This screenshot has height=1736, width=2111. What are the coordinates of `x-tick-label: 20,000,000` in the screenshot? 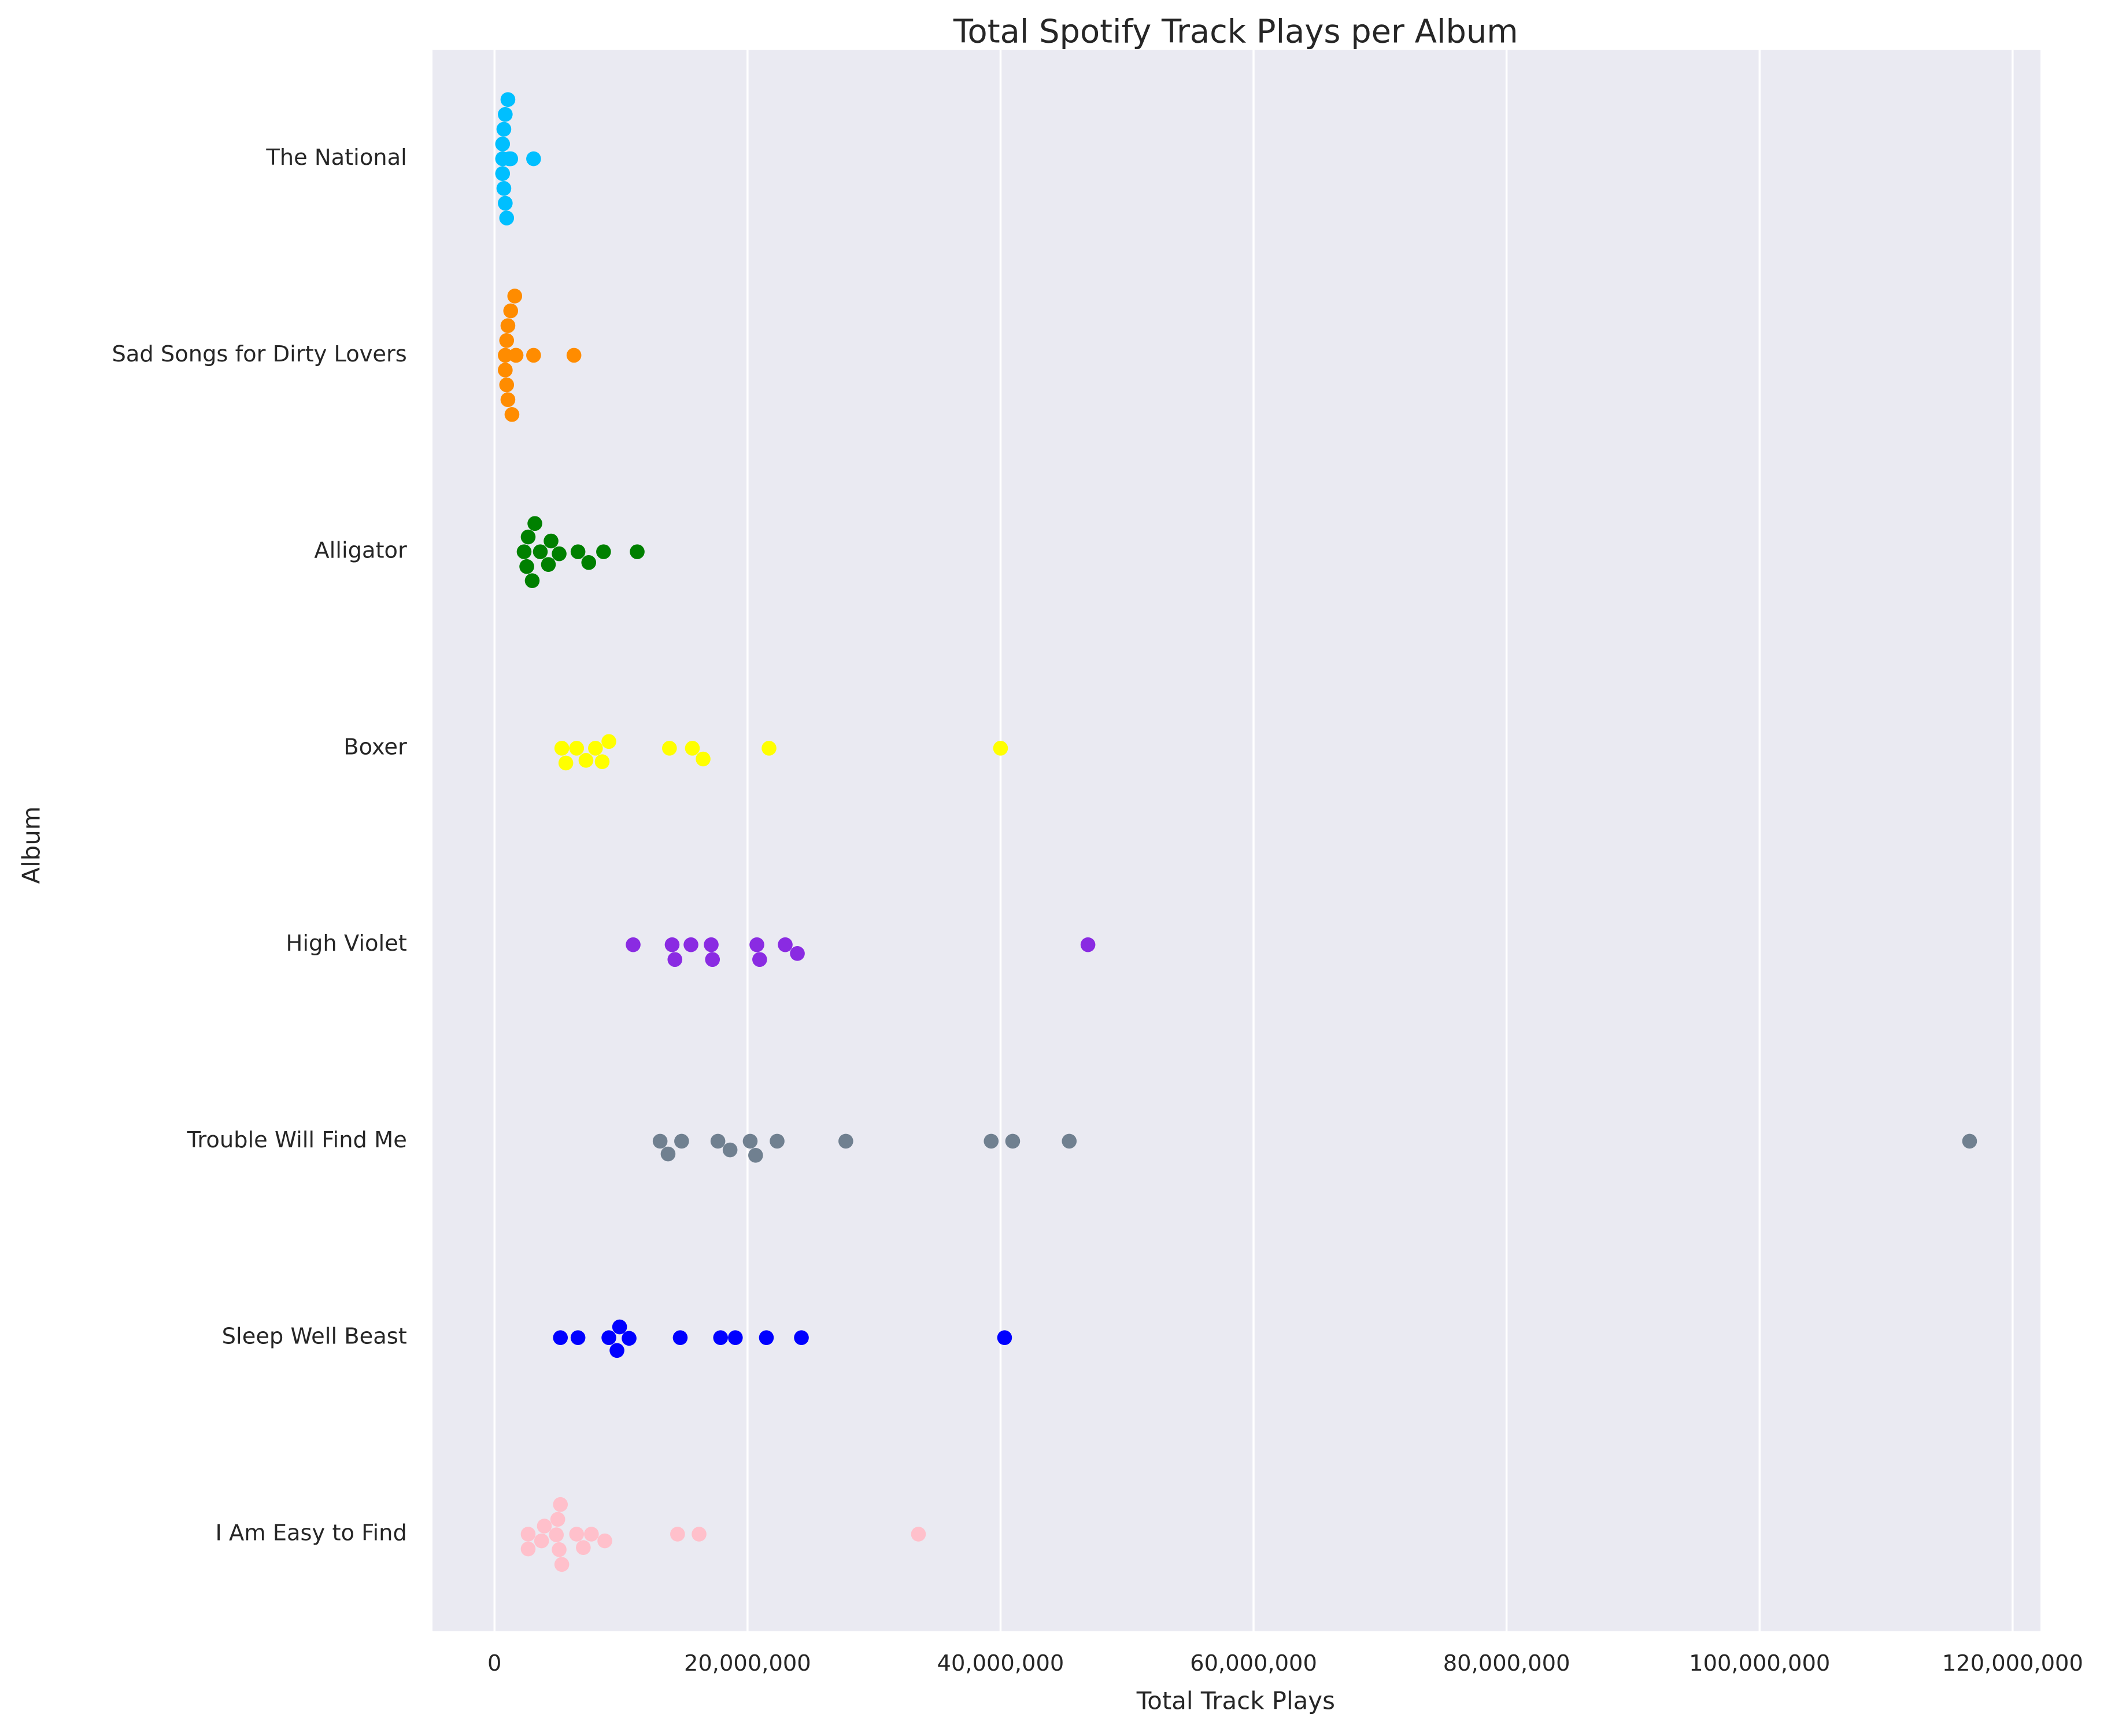 It's located at (747, 1663).